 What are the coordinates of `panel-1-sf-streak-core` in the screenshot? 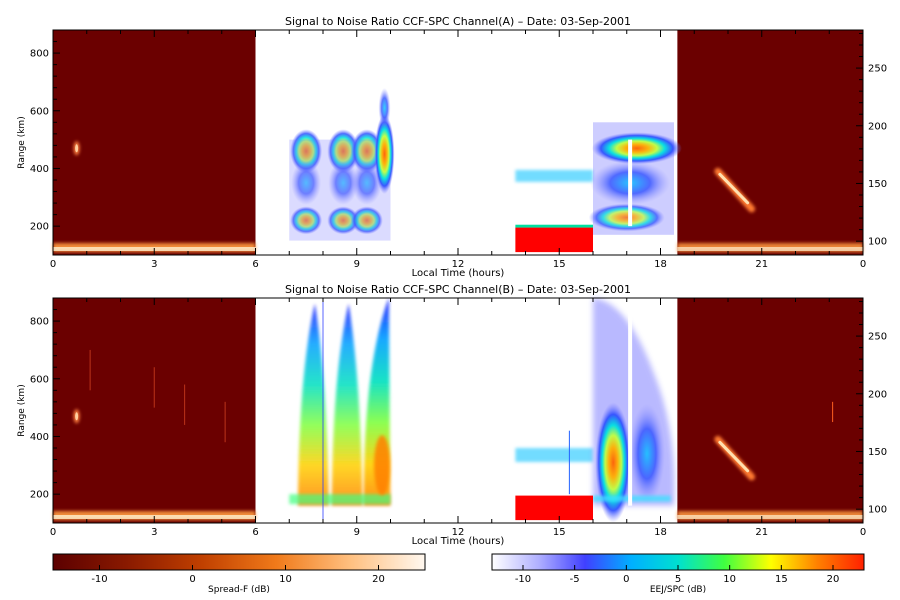 It's located at (734, 456).